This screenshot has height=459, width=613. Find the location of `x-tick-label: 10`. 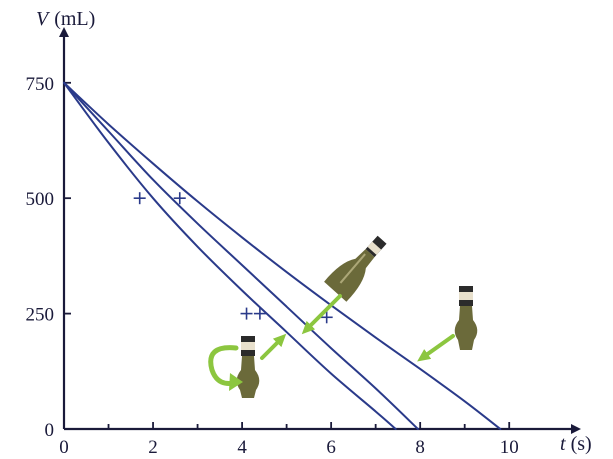

x-tick-label: 10 is located at coordinates (509, 447).